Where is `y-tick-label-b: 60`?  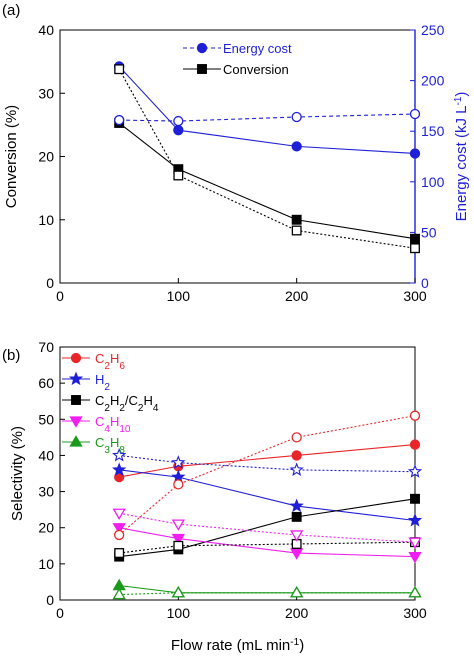 y-tick-label-b: 60 is located at coordinates (46, 383).